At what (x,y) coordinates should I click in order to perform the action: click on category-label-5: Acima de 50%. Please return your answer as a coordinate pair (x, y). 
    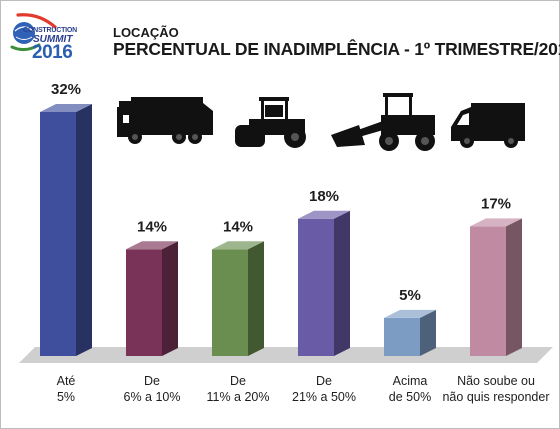
    Looking at the image, I should click on (410, 389).